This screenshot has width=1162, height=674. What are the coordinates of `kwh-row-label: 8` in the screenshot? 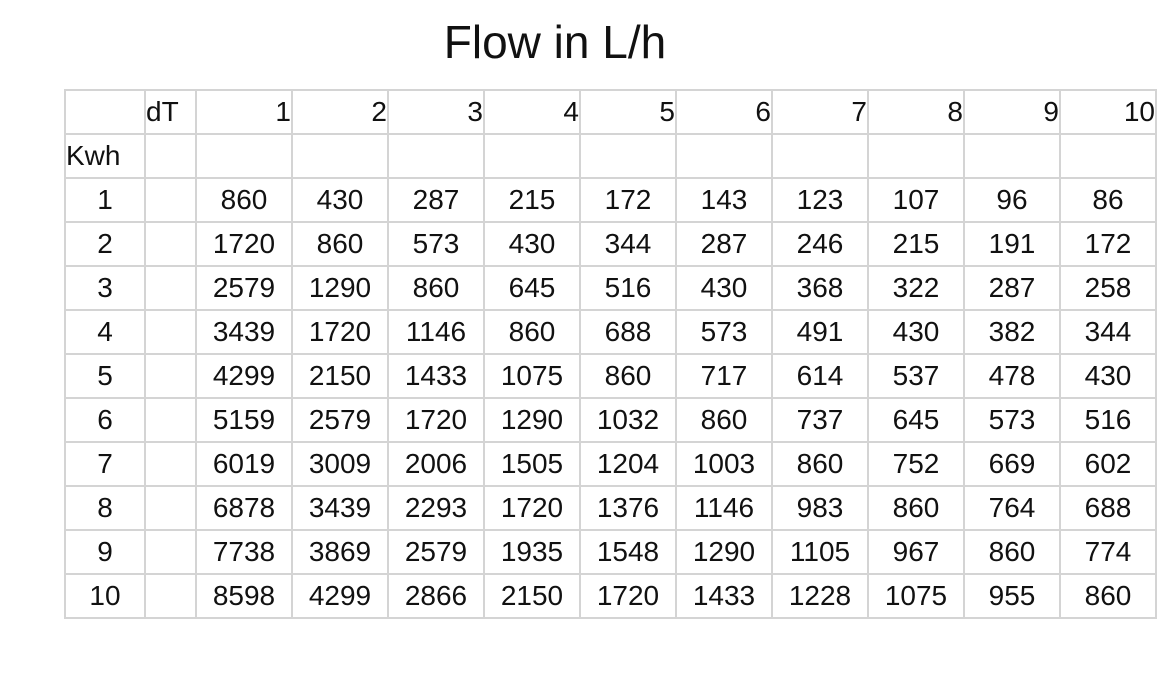 It's located at (105, 508).